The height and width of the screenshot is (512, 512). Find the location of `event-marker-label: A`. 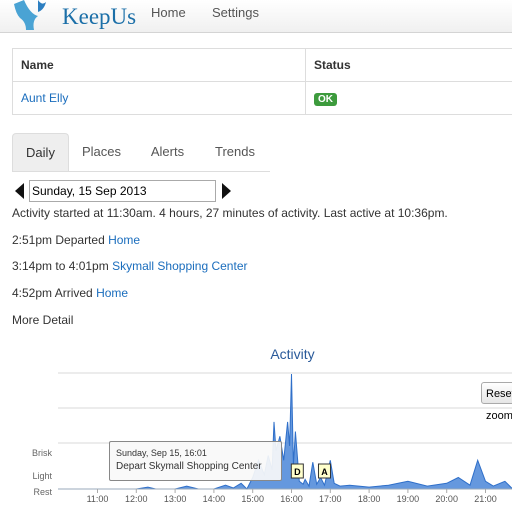

event-marker-label: A is located at coordinates (324, 472).